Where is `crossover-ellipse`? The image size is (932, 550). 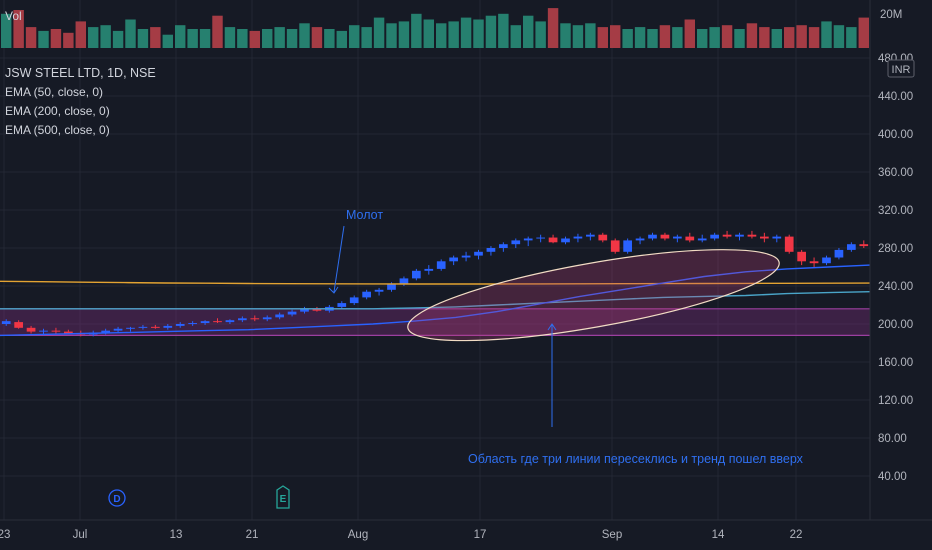 crossover-ellipse is located at coordinates (593, 295).